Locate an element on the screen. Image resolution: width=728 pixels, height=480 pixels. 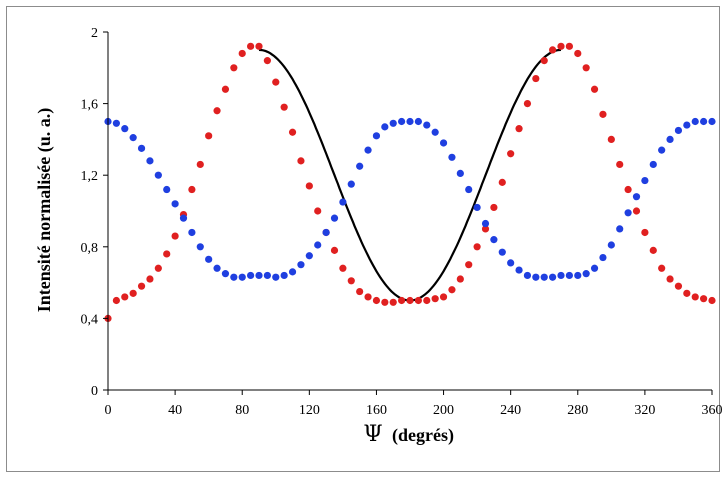
y-axis-title: Intensité normalisée (u. a.) is located at coordinates (44, 210).